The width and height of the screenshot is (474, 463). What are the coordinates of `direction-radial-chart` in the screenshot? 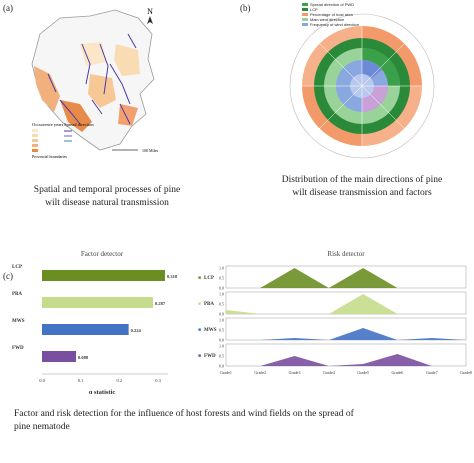 It's located at (362, 86).